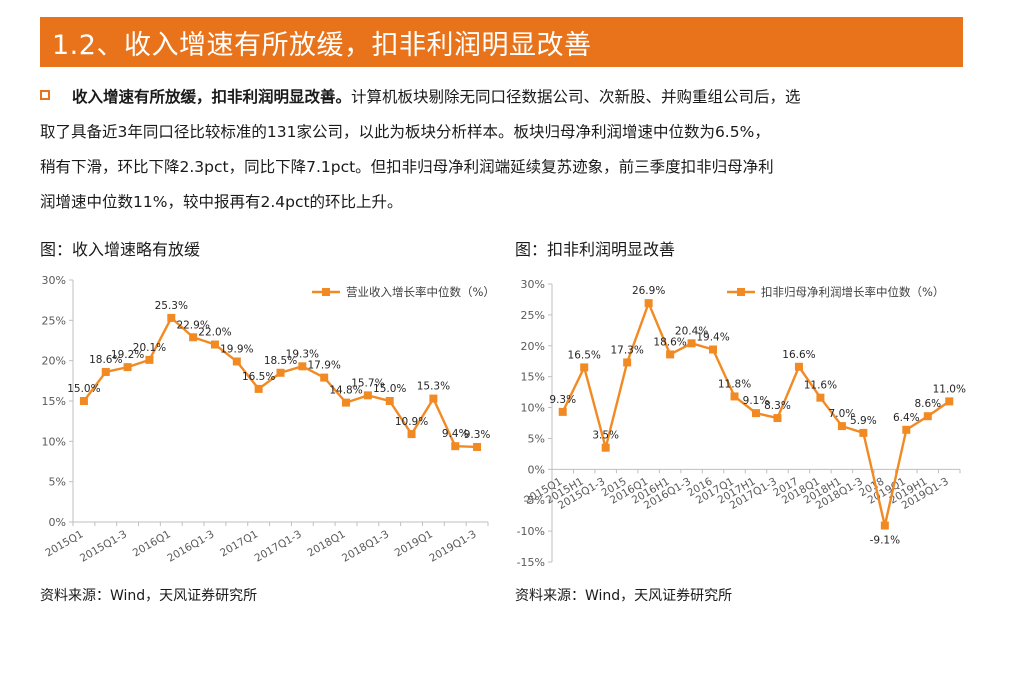  Describe the element at coordinates (236, 349) in the screenshot. I see `data-label: 19.9%` at that location.